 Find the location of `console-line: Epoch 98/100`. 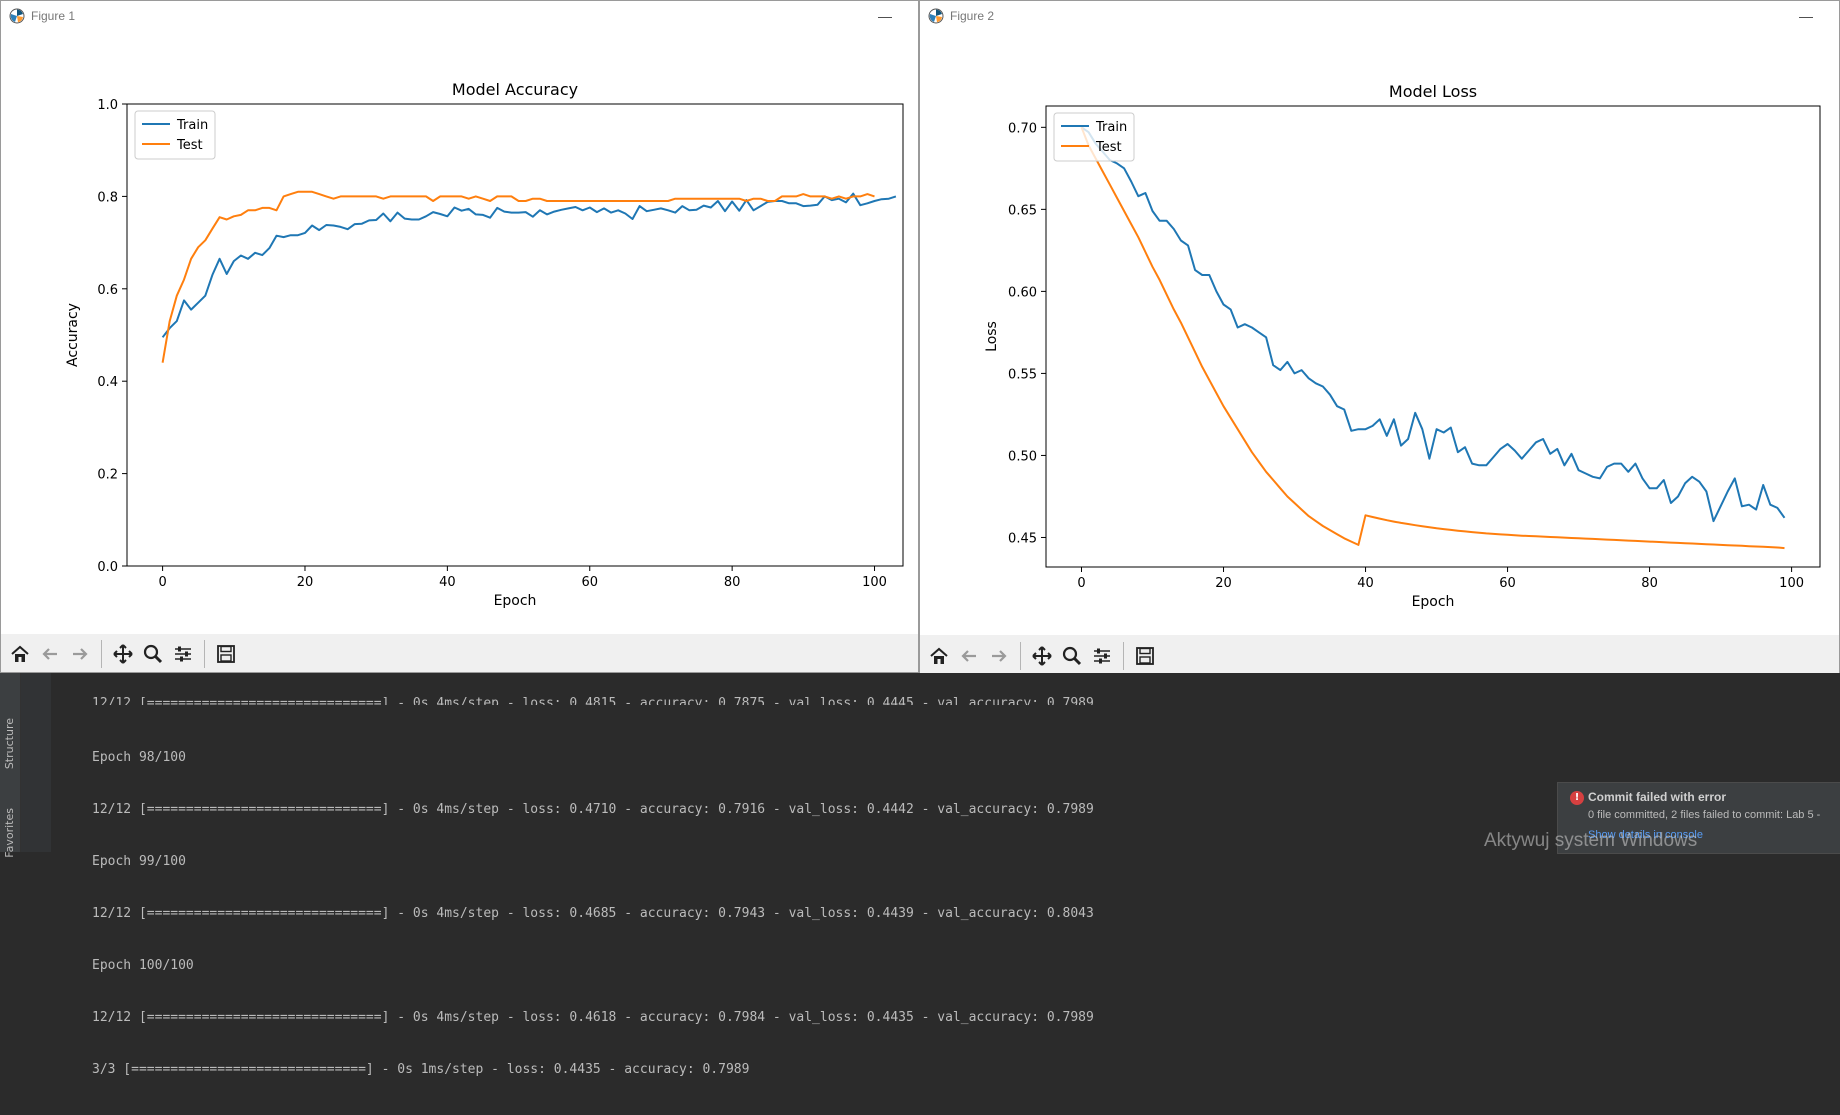

console-line: Epoch 98/100 is located at coordinates (139, 757).